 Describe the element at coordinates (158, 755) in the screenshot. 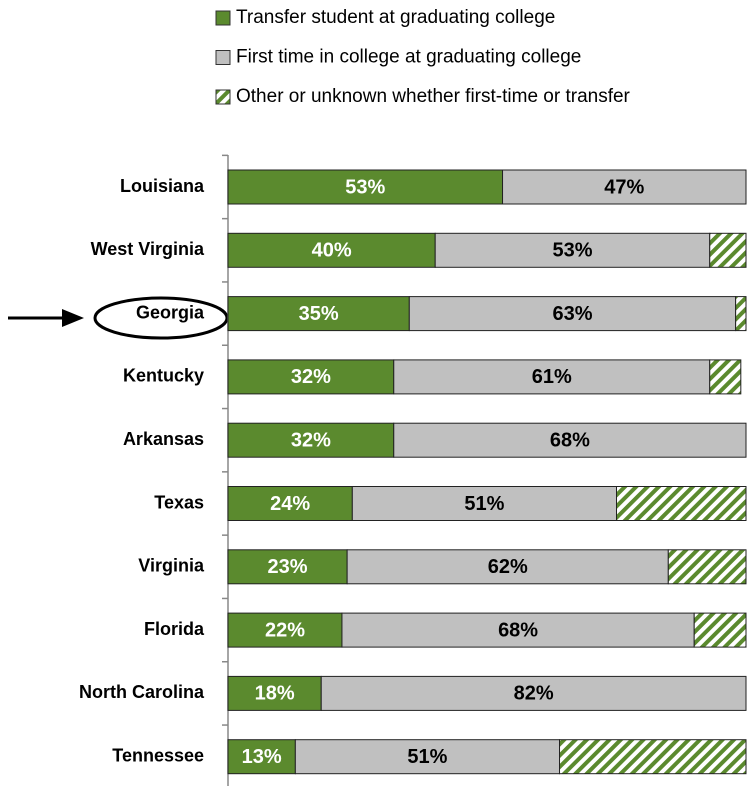

I see `category-label: Tennessee` at that location.